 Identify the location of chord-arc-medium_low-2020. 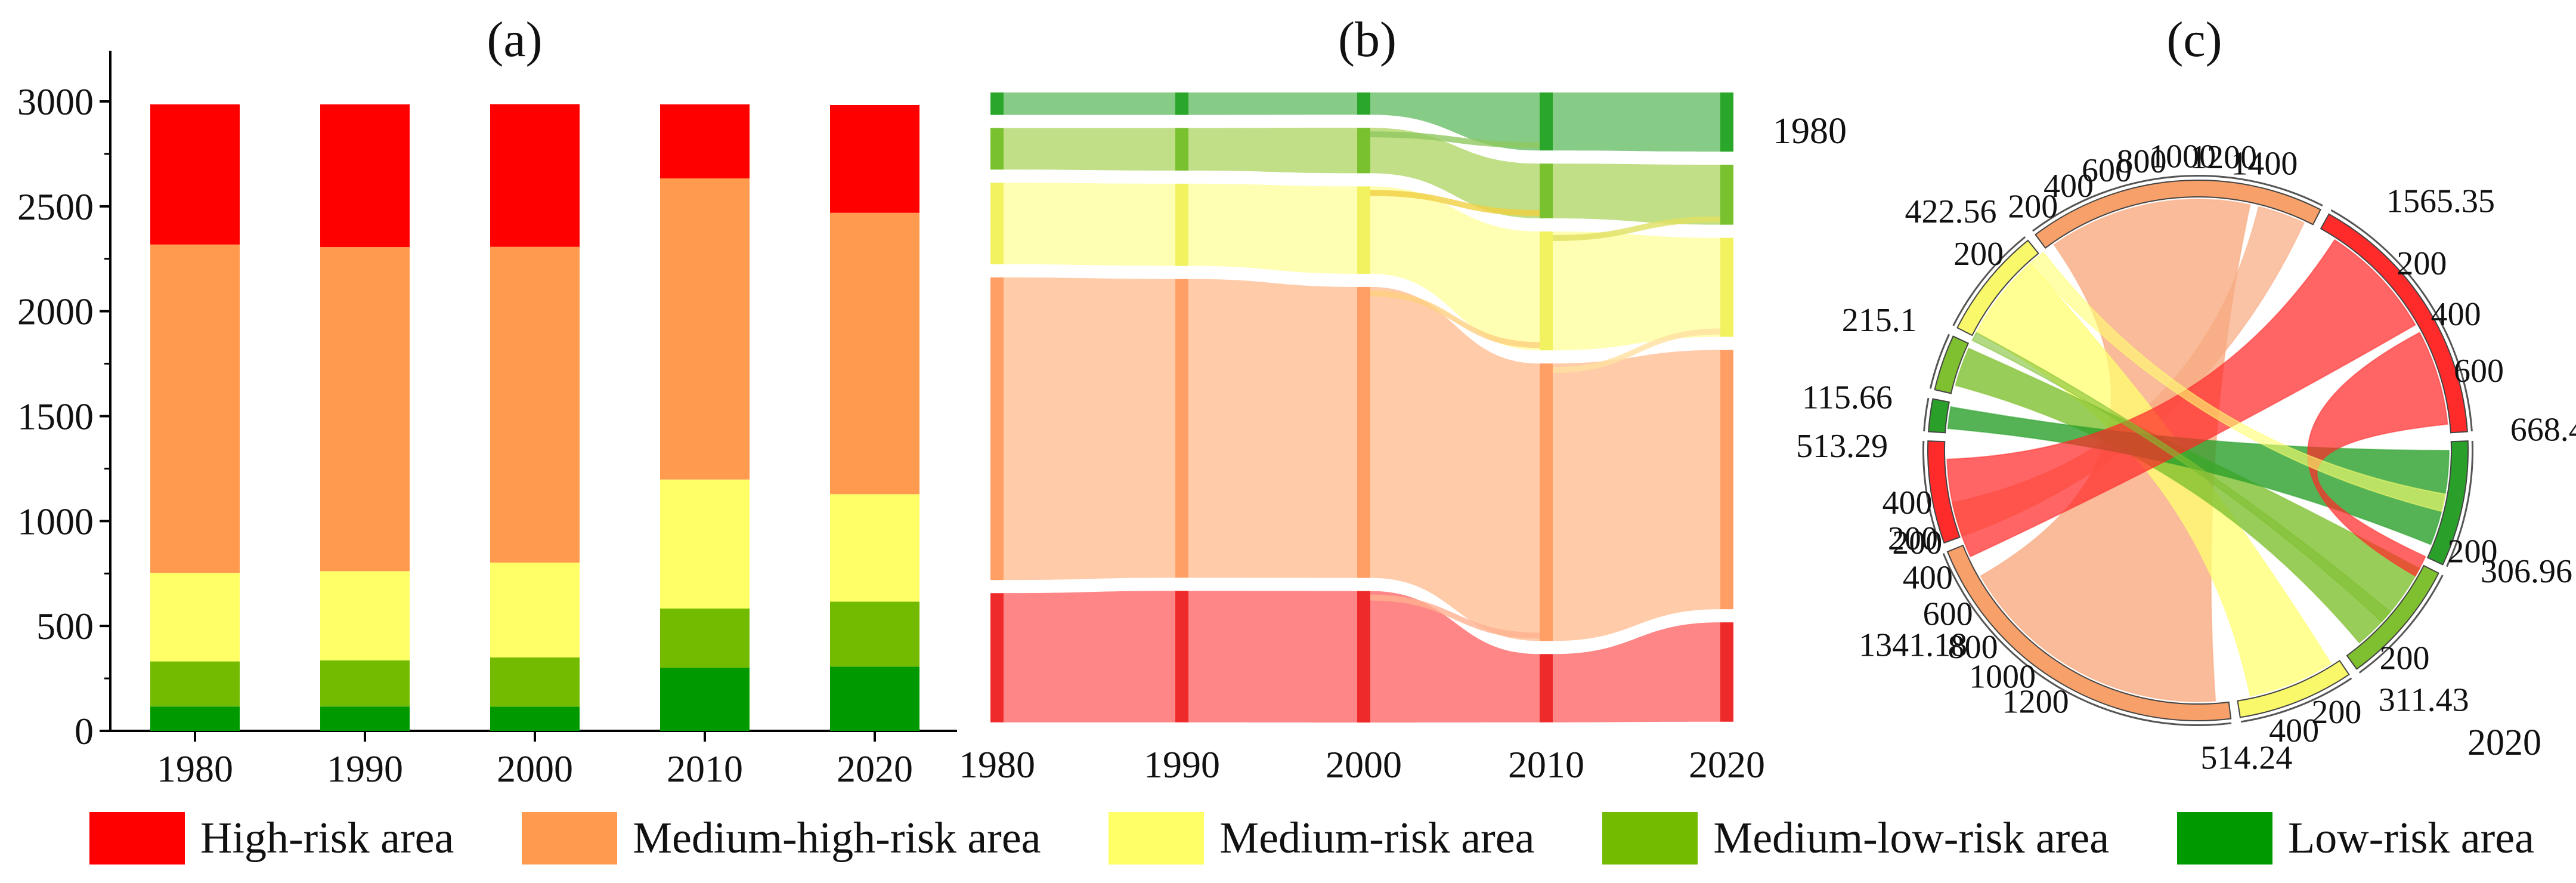
(2393, 617).